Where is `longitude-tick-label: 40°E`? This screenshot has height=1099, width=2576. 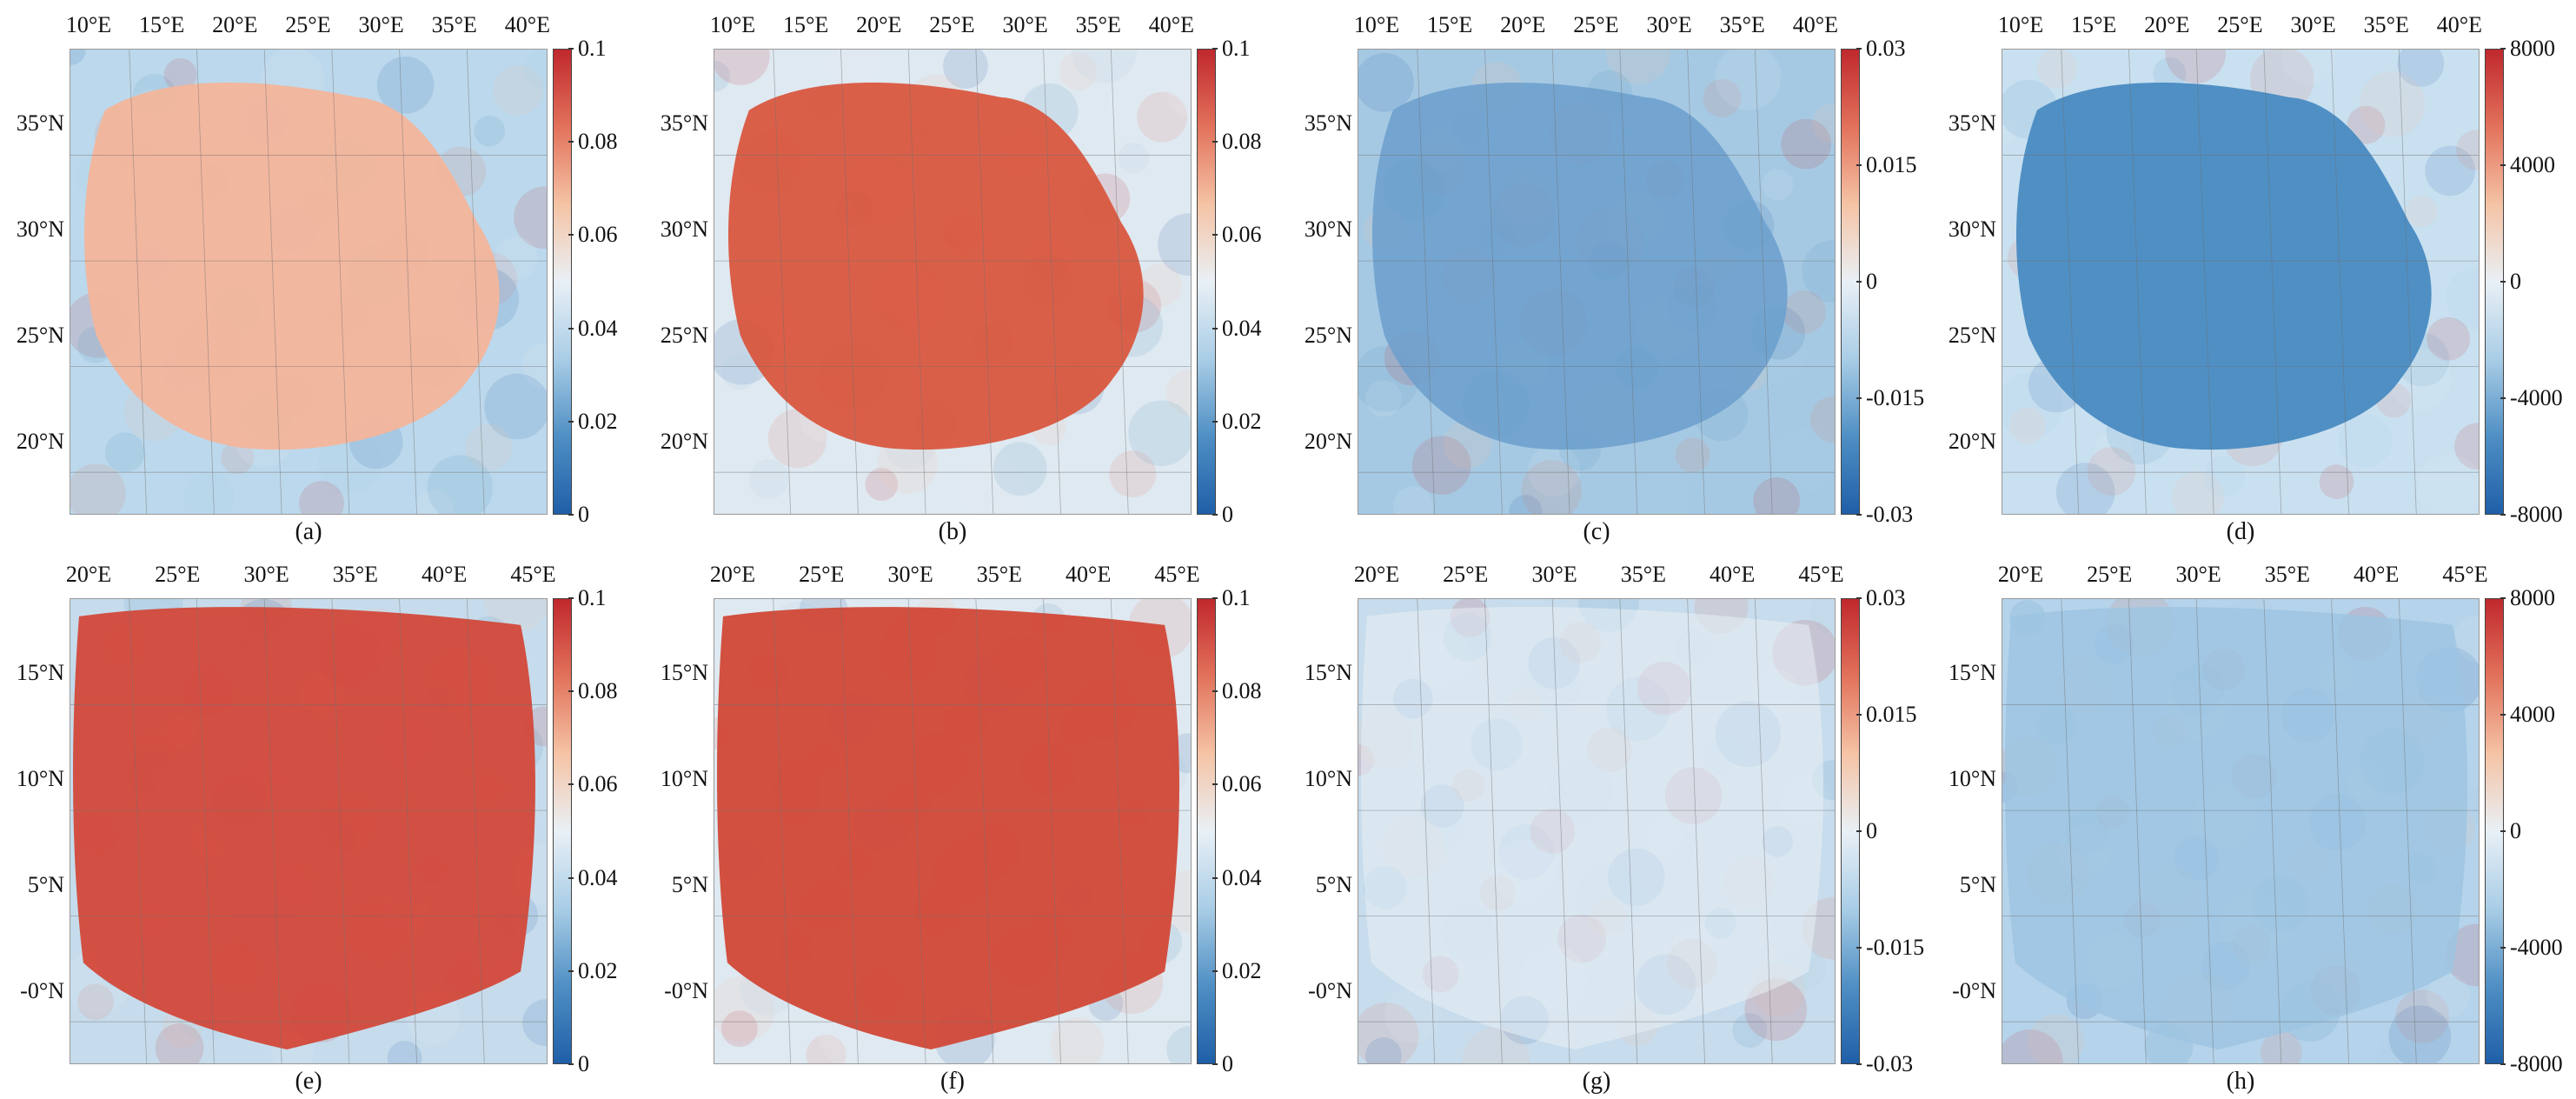
longitude-tick-label: 40°E is located at coordinates (1815, 24).